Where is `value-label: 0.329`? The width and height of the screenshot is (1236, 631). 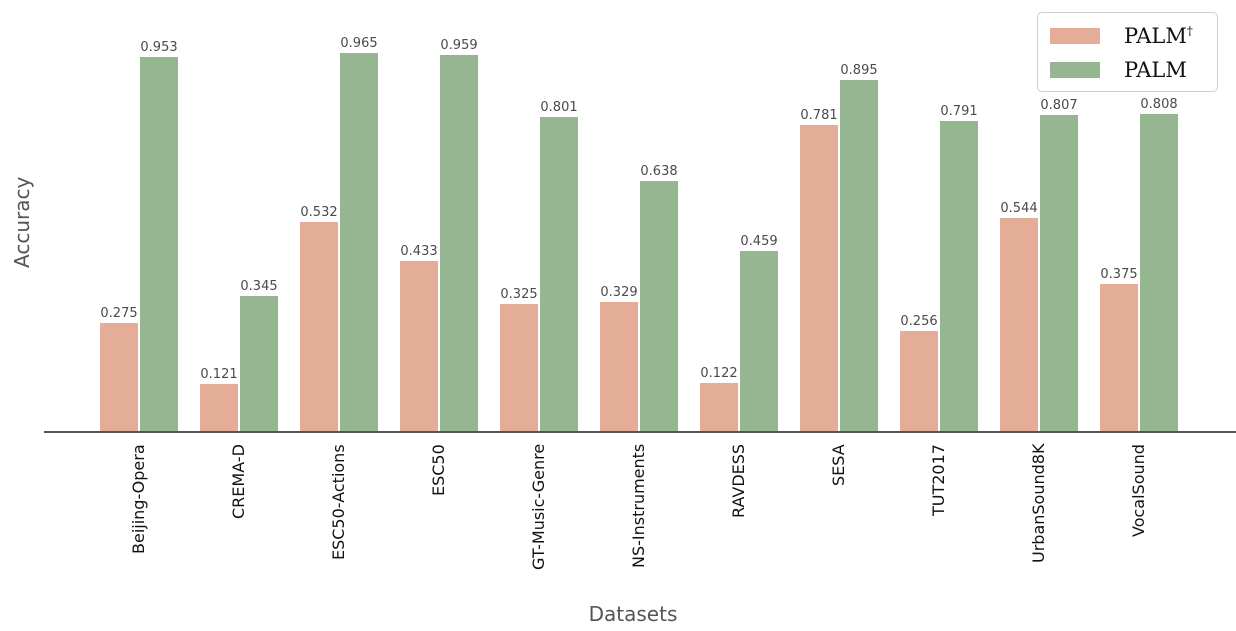
value-label: 0.329 is located at coordinates (619, 292).